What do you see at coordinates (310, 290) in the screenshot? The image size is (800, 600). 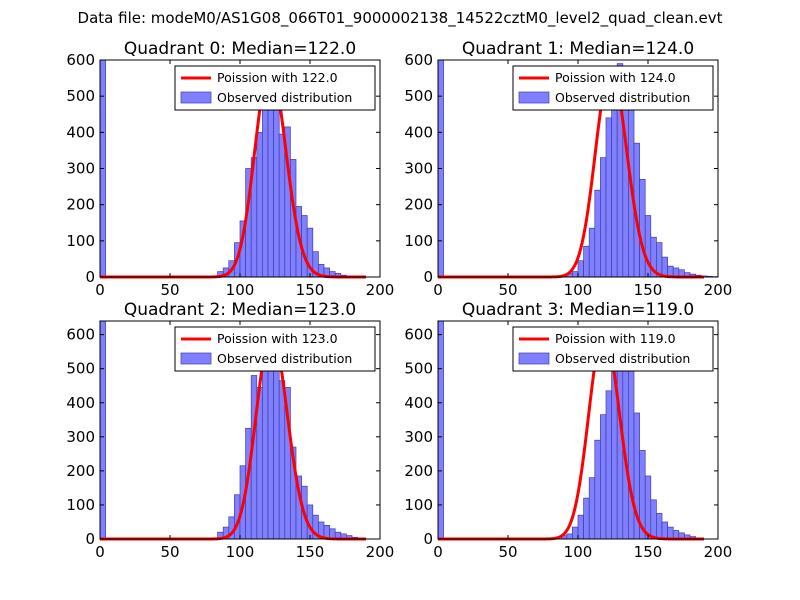 I see `quadrant-0-xtick-label: 150` at bounding box center [310, 290].